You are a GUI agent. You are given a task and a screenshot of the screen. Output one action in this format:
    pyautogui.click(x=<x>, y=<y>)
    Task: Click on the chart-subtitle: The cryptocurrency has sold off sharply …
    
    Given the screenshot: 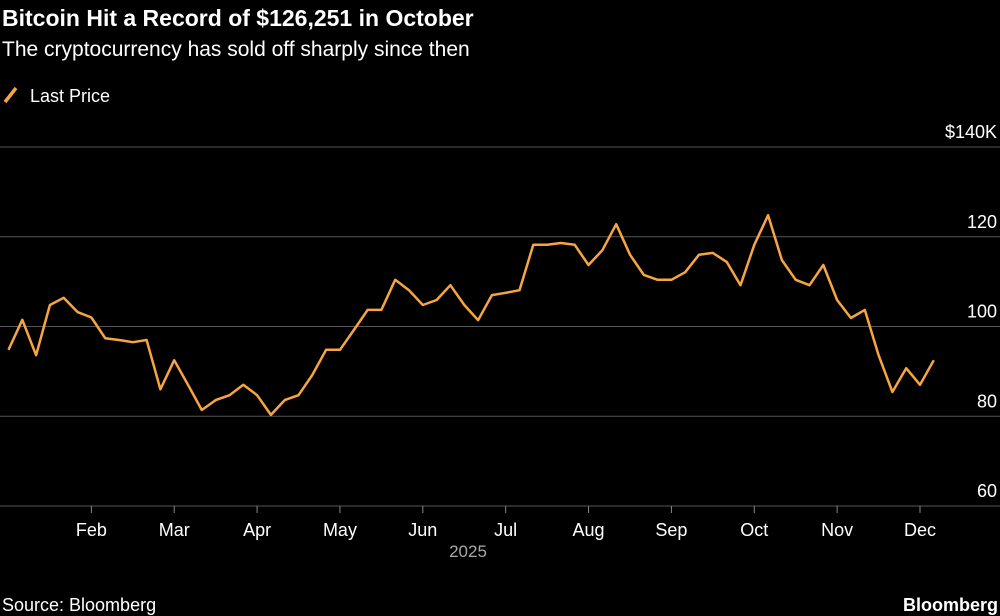 What is the action you would take?
    pyautogui.click(x=236, y=49)
    